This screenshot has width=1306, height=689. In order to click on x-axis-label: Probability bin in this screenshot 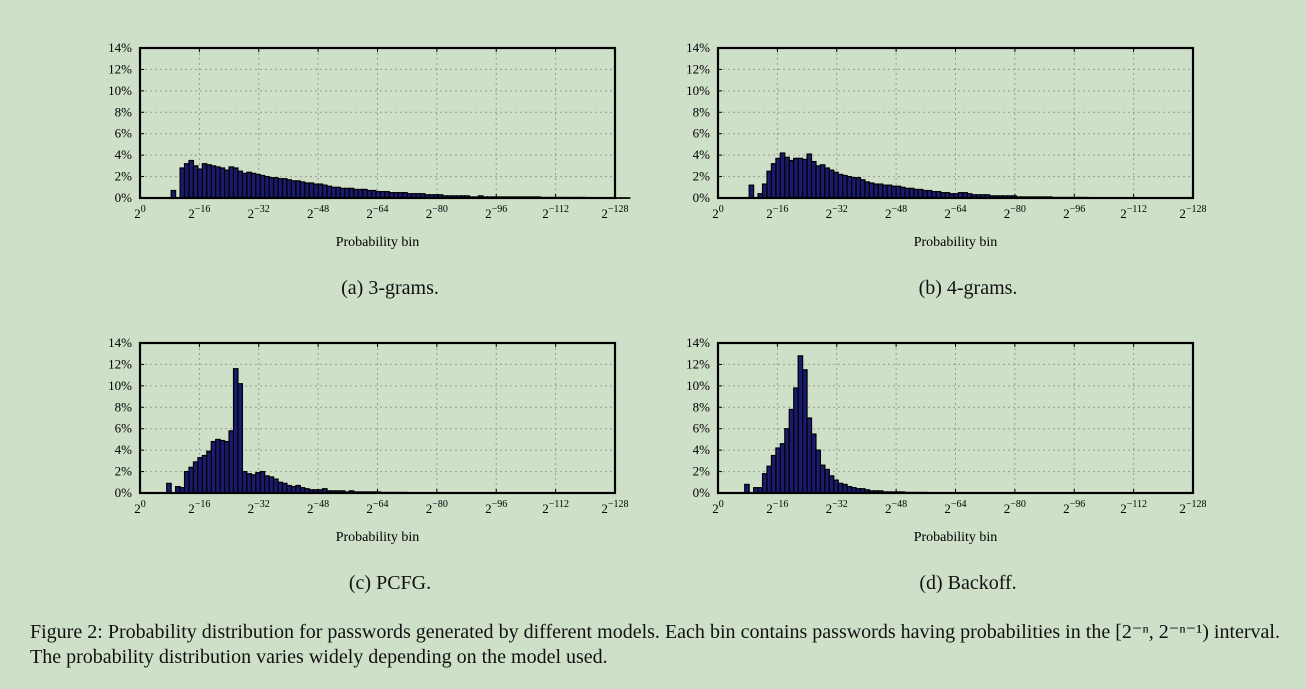, I will do `click(956, 242)`.